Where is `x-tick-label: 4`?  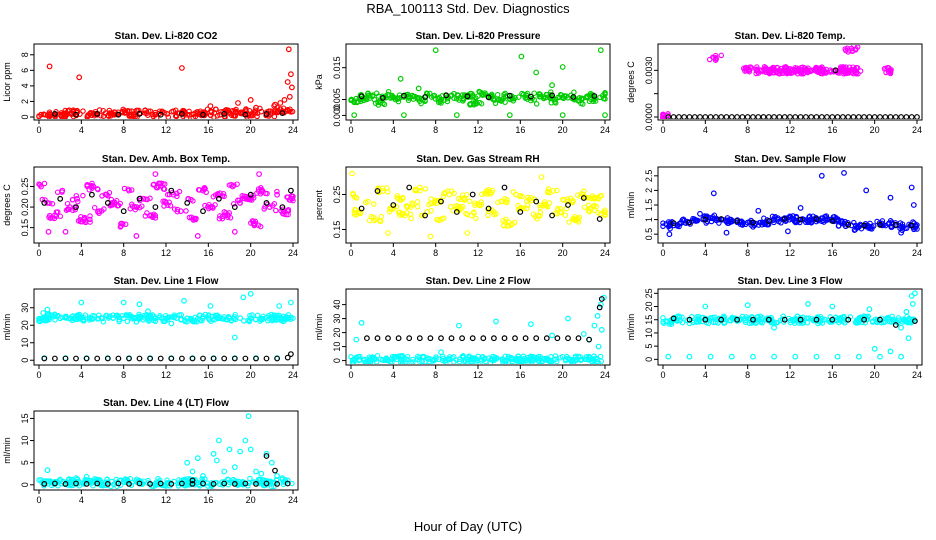
x-tick-label: 4 is located at coordinates (393, 375).